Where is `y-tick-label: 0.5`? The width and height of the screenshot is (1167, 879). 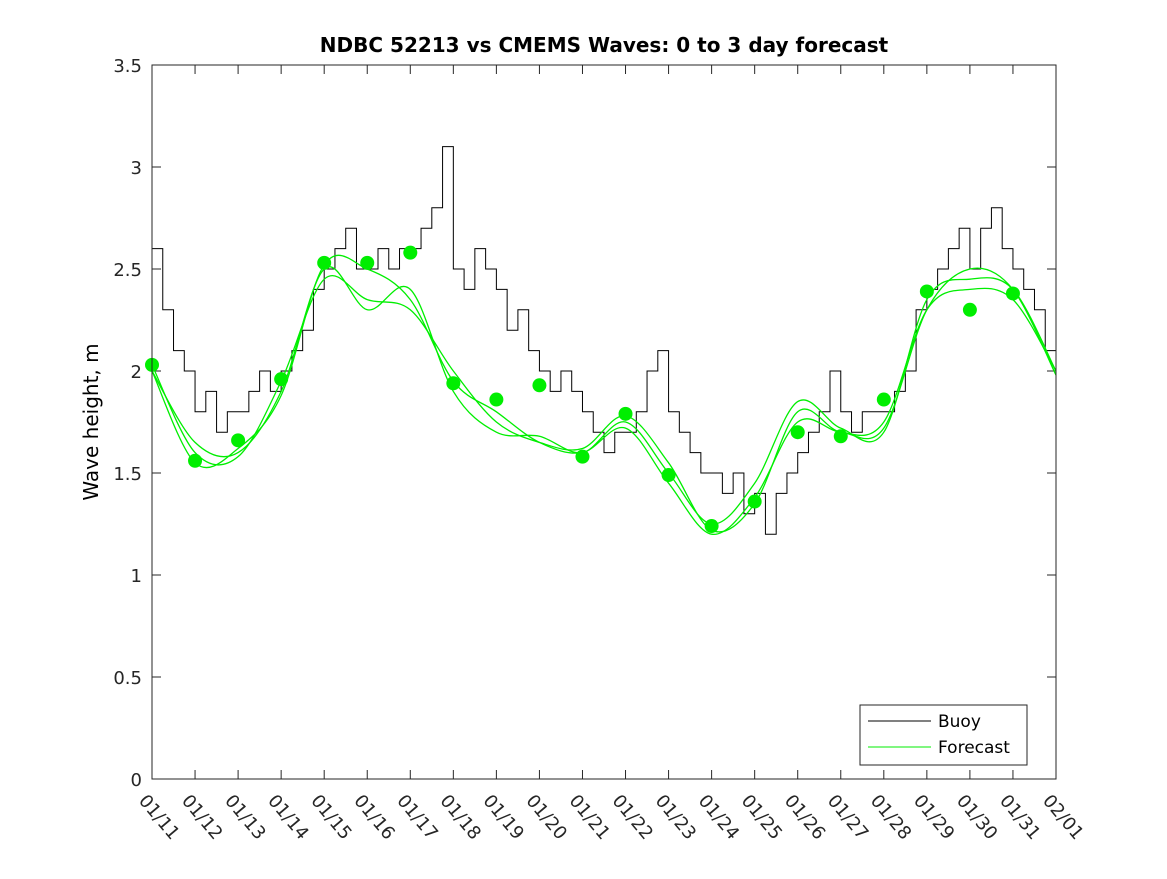 y-tick-label: 0.5 is located at coordinates (127, 678).